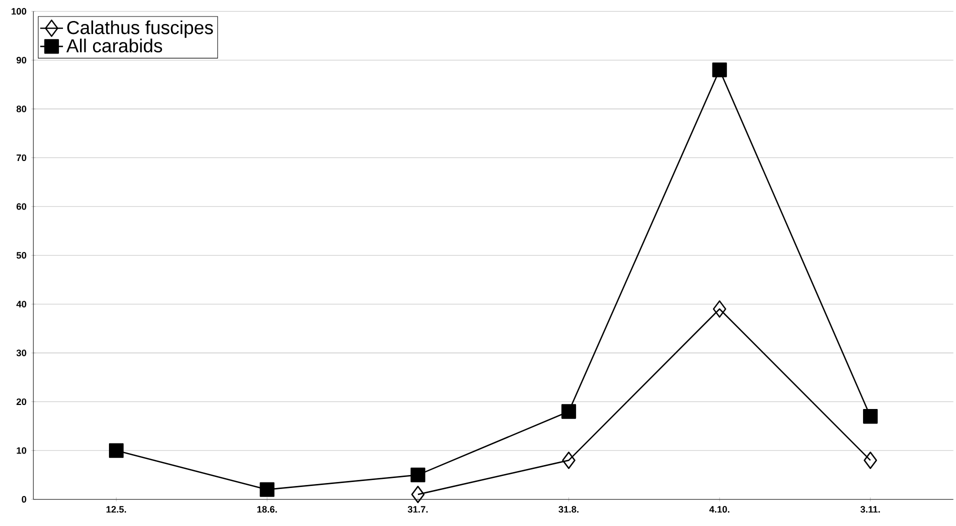 This screenshot has width=956, height=526. I want to click on y-tick-label: 20, so click(21, 402).